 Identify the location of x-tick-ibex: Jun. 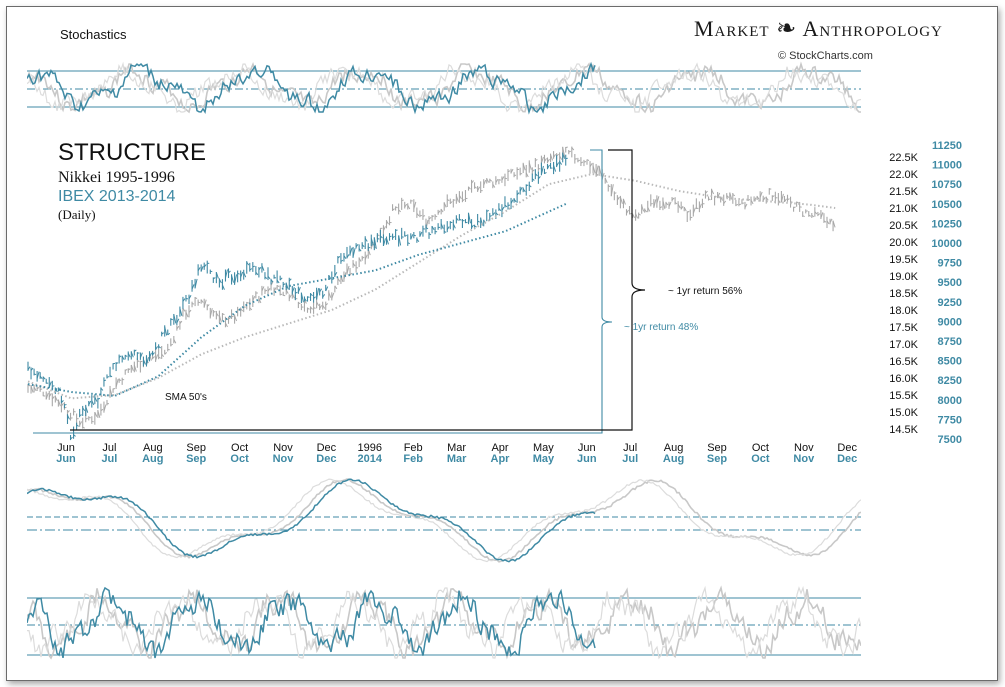
(66, 459).